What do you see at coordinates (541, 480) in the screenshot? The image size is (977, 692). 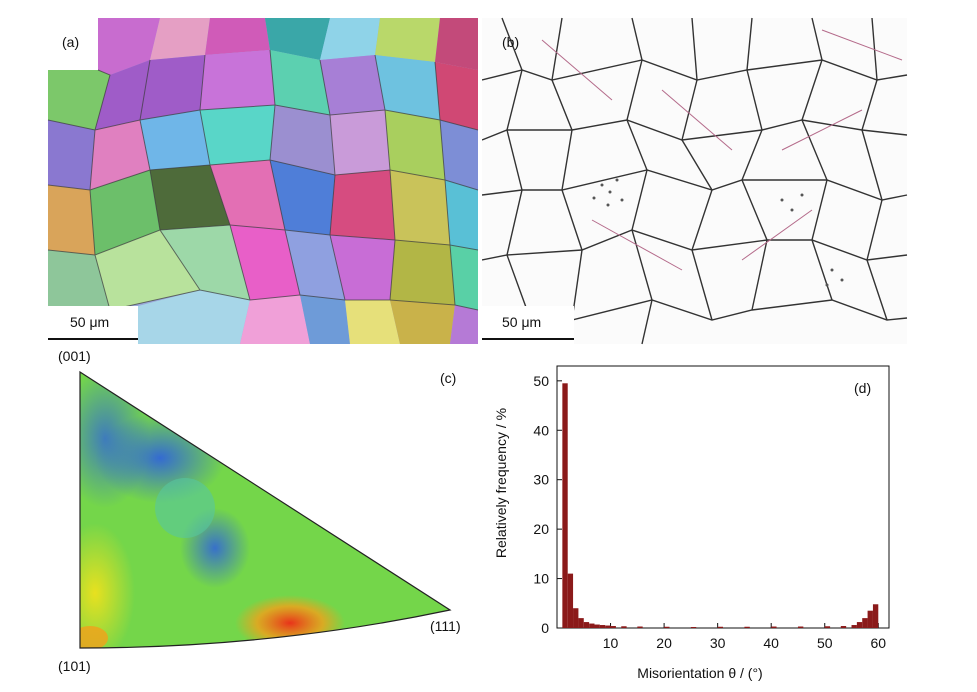 I see `y-tick-label: 30` at bounding box center [541, 480].